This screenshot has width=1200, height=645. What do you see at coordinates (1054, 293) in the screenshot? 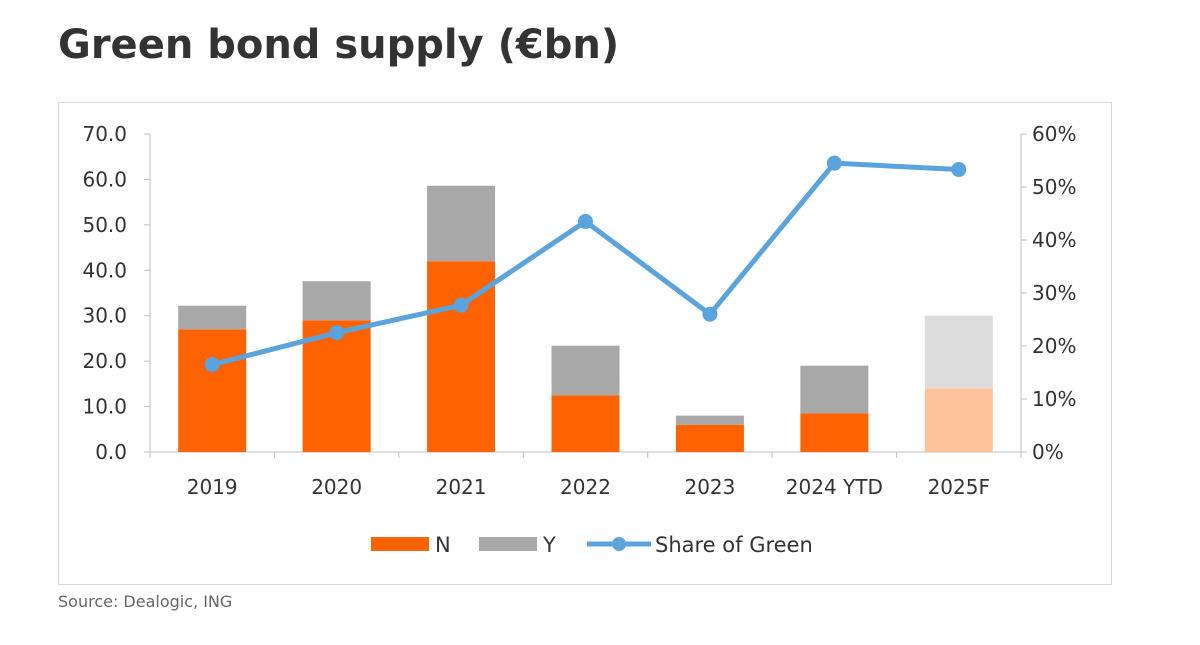
I see `y-axis-right-tick-label: 30%` at bounding box center [1054, 293].